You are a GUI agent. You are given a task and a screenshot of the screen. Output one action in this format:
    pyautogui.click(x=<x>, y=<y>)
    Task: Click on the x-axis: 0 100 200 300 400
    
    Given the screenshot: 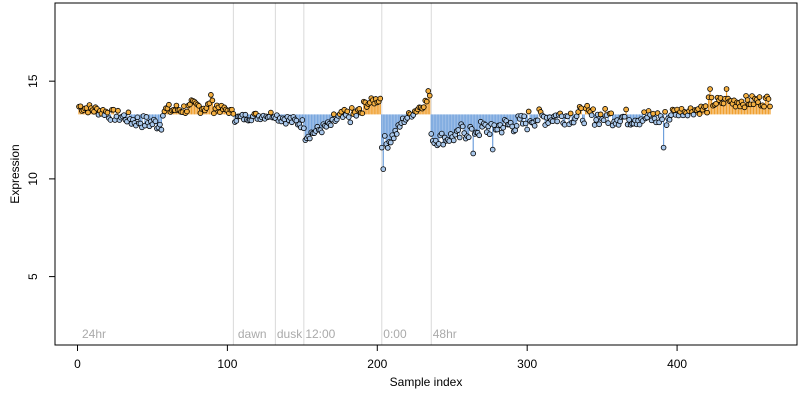 What is the action you would take?
    pyautogui.click(x=380, y=357)
    